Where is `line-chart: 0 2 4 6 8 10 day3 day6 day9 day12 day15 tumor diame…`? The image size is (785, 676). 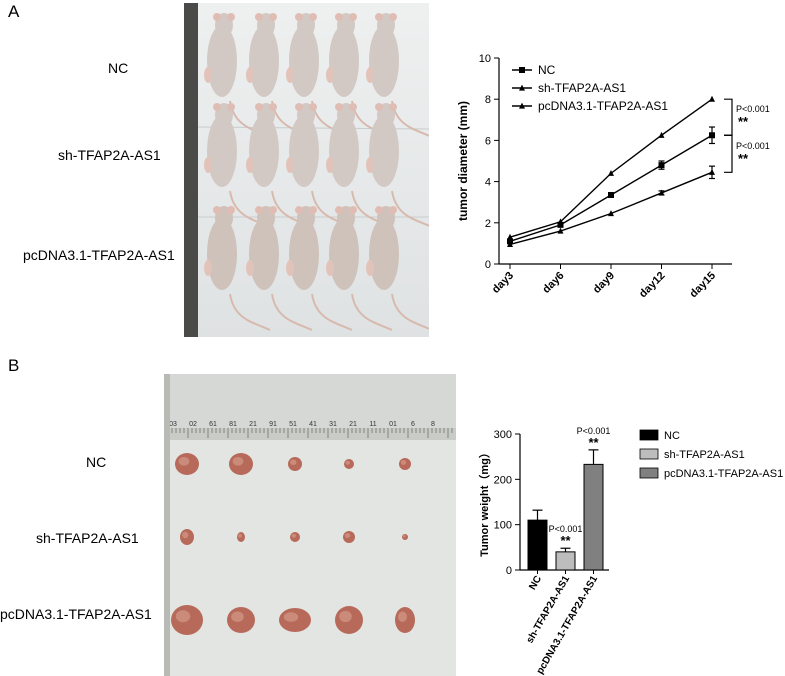 line-chart: 0 2 4 6 8 10 day3 day6 day9 day12 day15 tumor diame… is located at coordinates (613, 177).